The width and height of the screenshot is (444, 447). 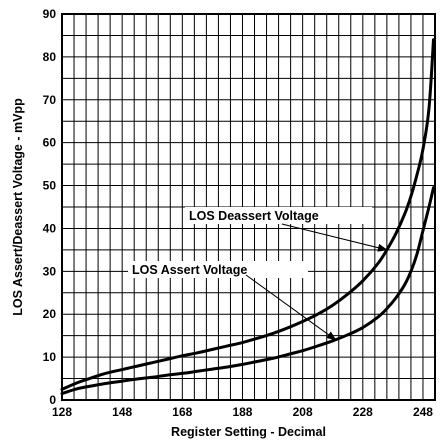 What do you see at coordinates (291, 307) in the screenshot?
I see `assert-leader-arrow` at bounding box center [291, 307].